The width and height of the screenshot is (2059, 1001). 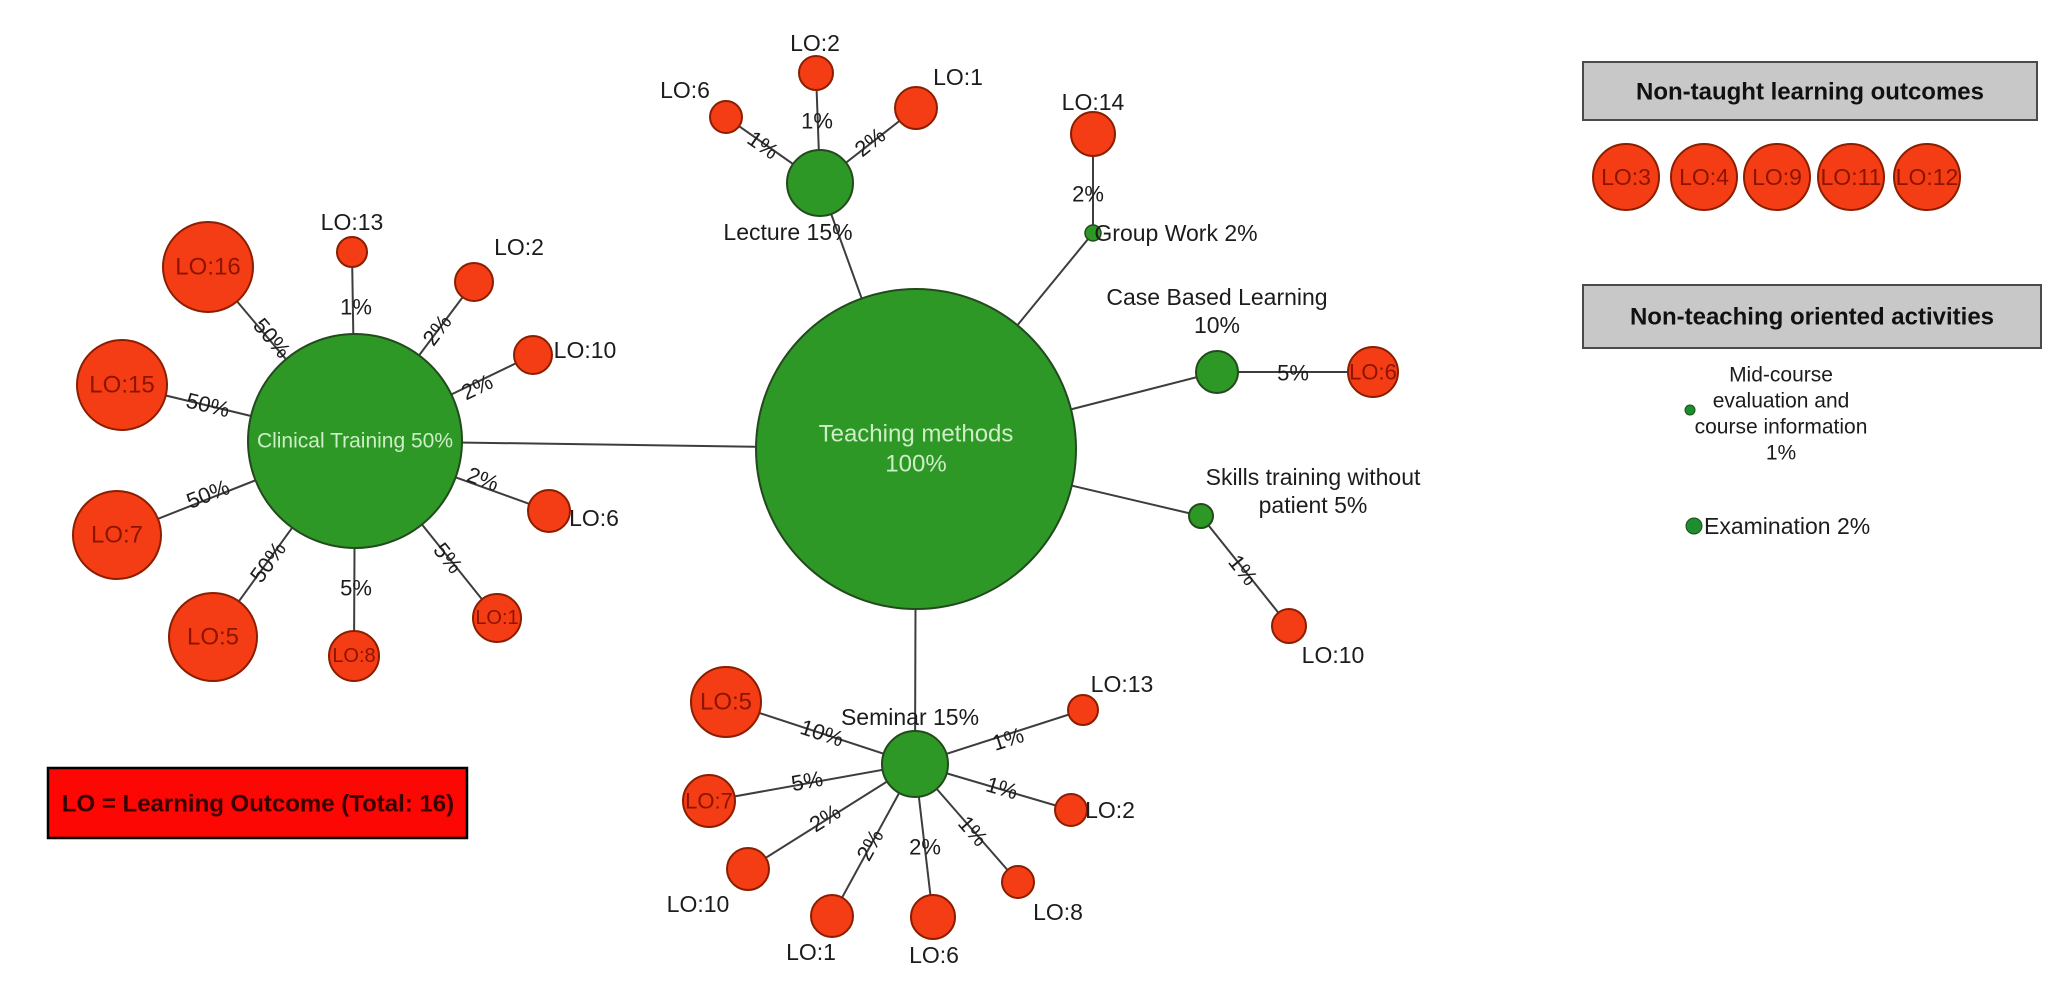 What do you see at coordinates (816, 73) in the screenshot?
I see `node-l_lo2` at bounding box center [816, 73].